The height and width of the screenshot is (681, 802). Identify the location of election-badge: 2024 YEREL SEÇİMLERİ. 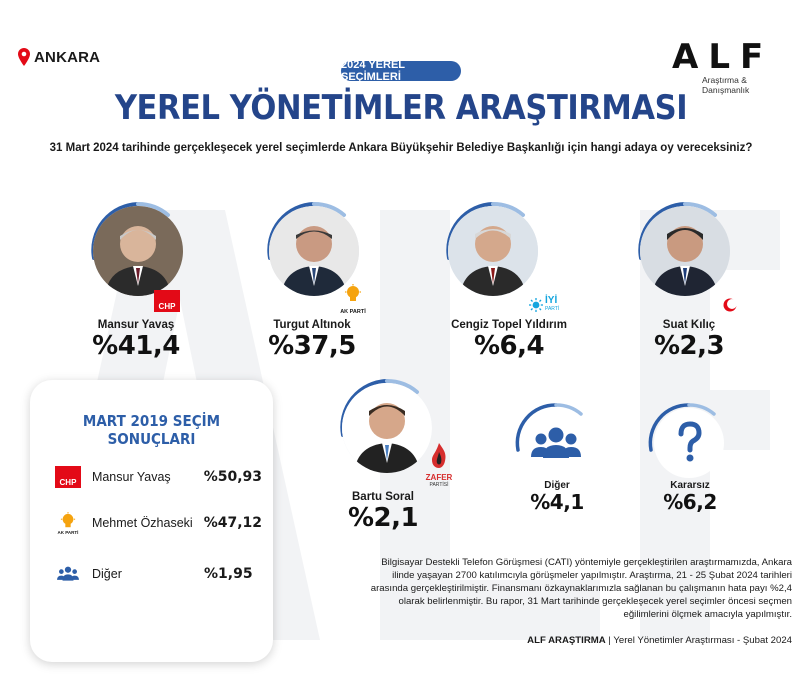
(401, 71).